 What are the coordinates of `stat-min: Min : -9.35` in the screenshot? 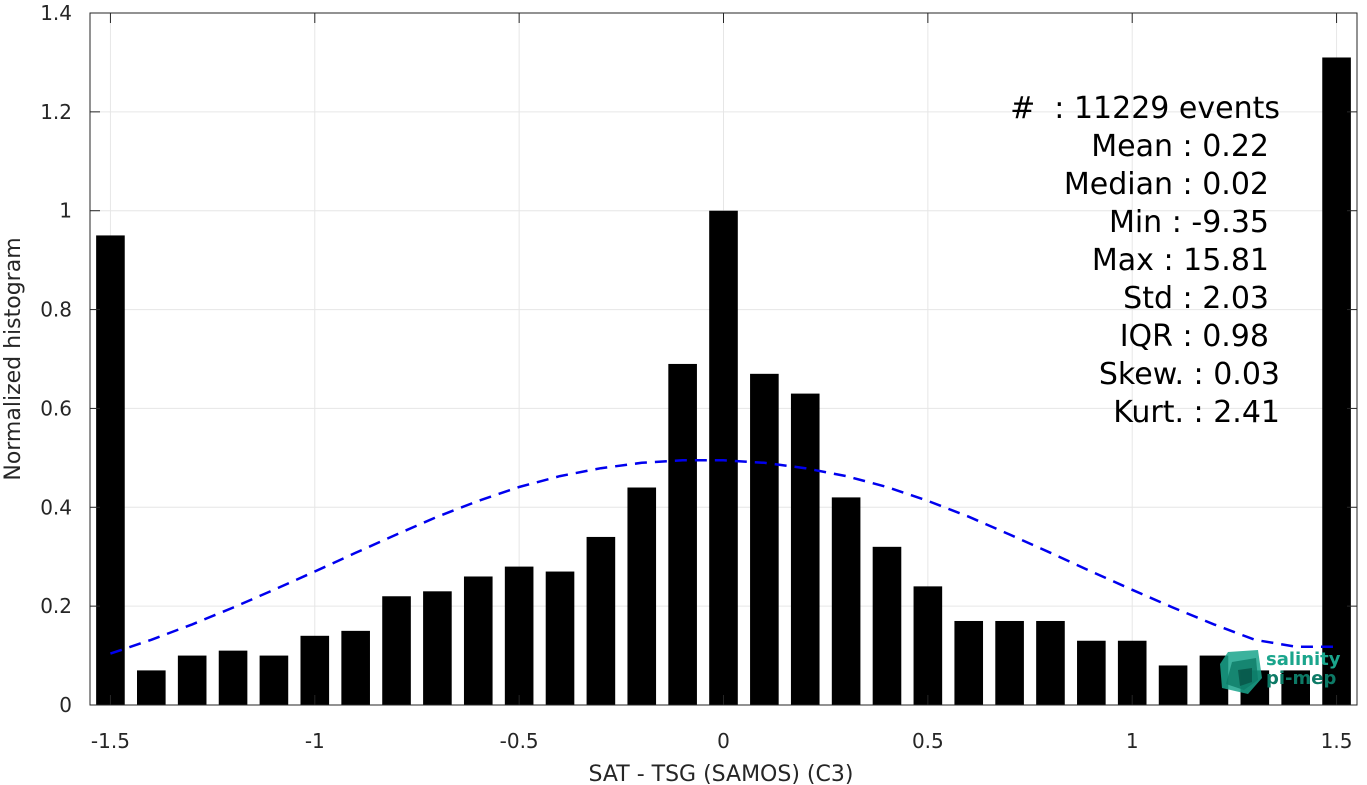 It's located at (1188, 222).